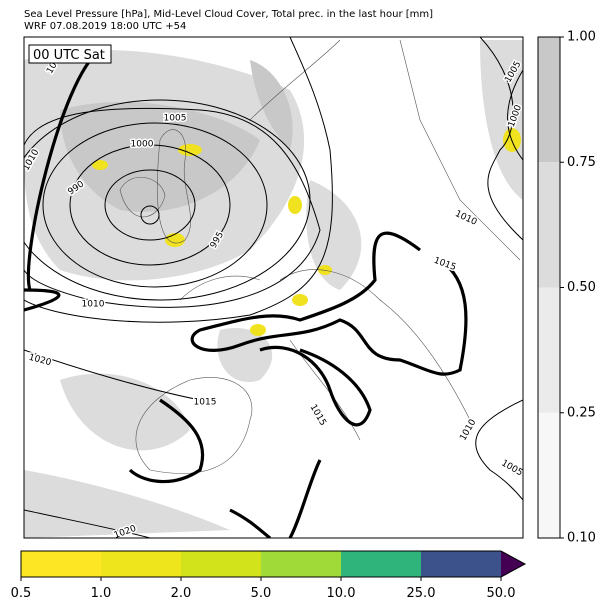 The image size is (613, 614). What do you see at coordinates (581, 37) in the screenshot?
I see `colorbar-tick-label: 1.00` at bounding box center [581, 37].